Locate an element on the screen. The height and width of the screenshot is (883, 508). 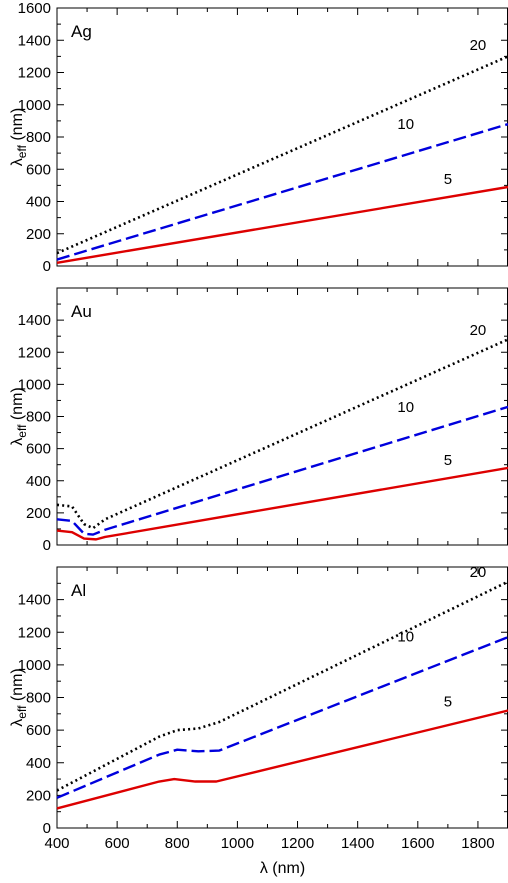
x-tick-label: 1200 is located at coordinates (297, 843).